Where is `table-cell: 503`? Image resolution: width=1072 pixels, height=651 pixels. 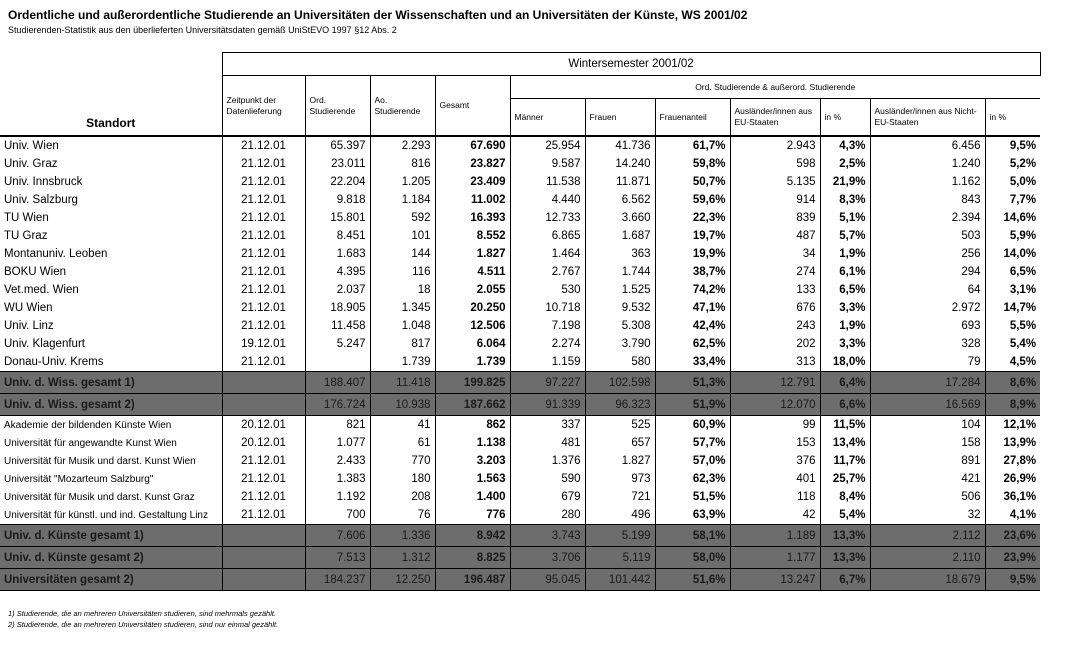
table-cell: 503 is located at coordinates (927, 236).